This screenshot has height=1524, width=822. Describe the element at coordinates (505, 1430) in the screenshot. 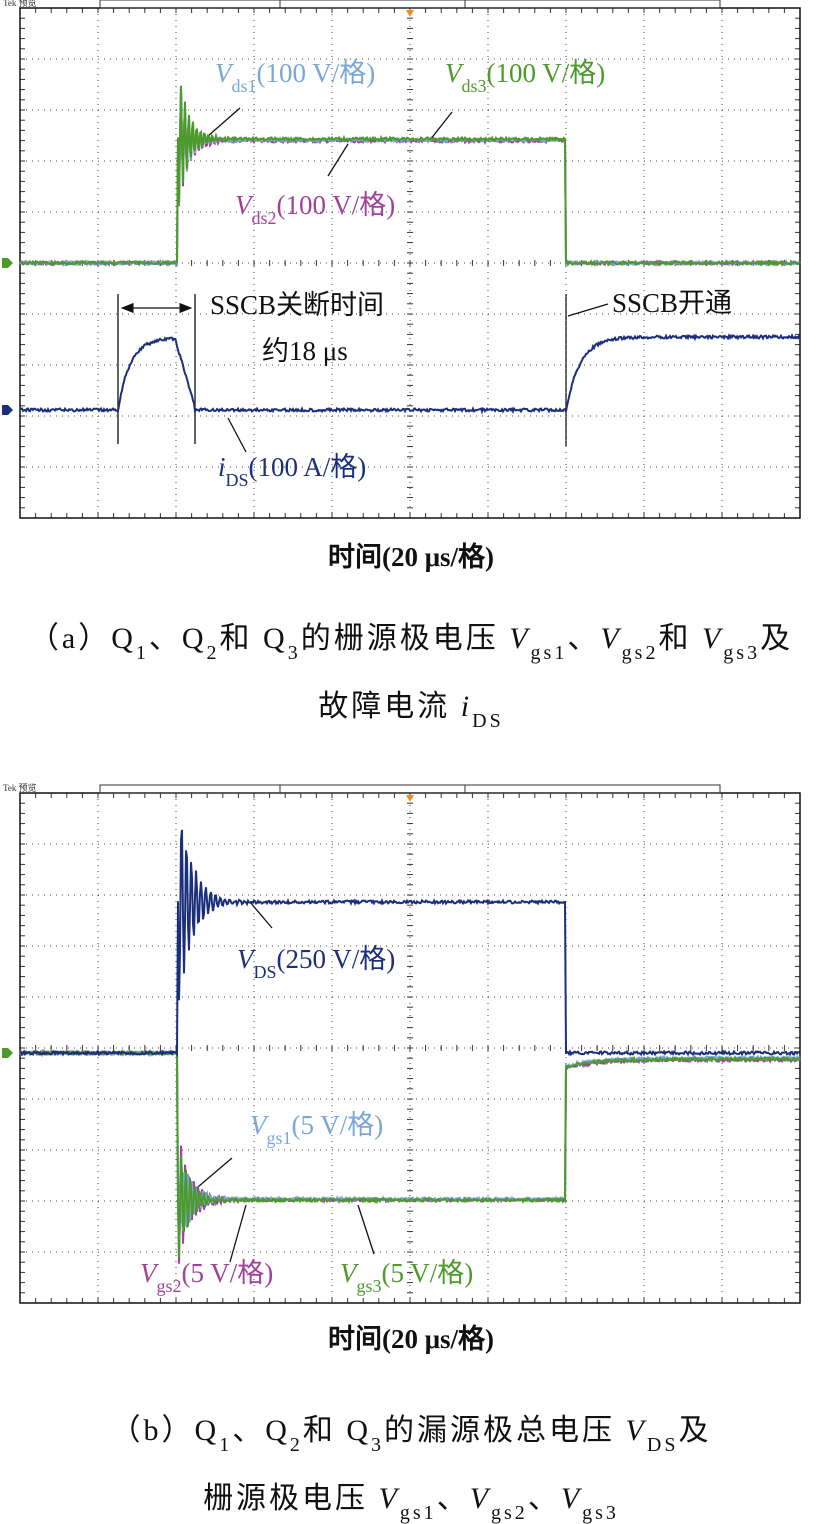

I see `text-run: 的漏源极总电压` at that location.